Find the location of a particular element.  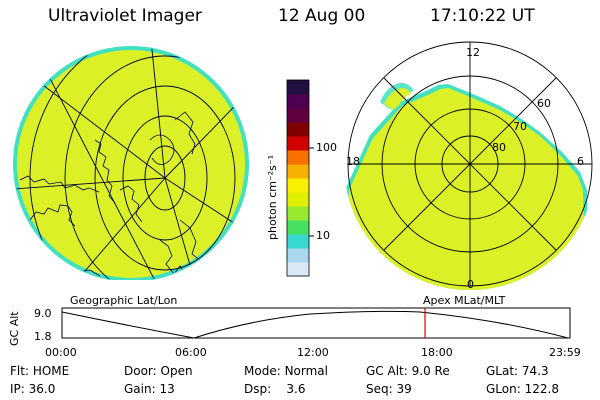

timeline-ylabel: GC Alt is located at coordinates (14, 328).